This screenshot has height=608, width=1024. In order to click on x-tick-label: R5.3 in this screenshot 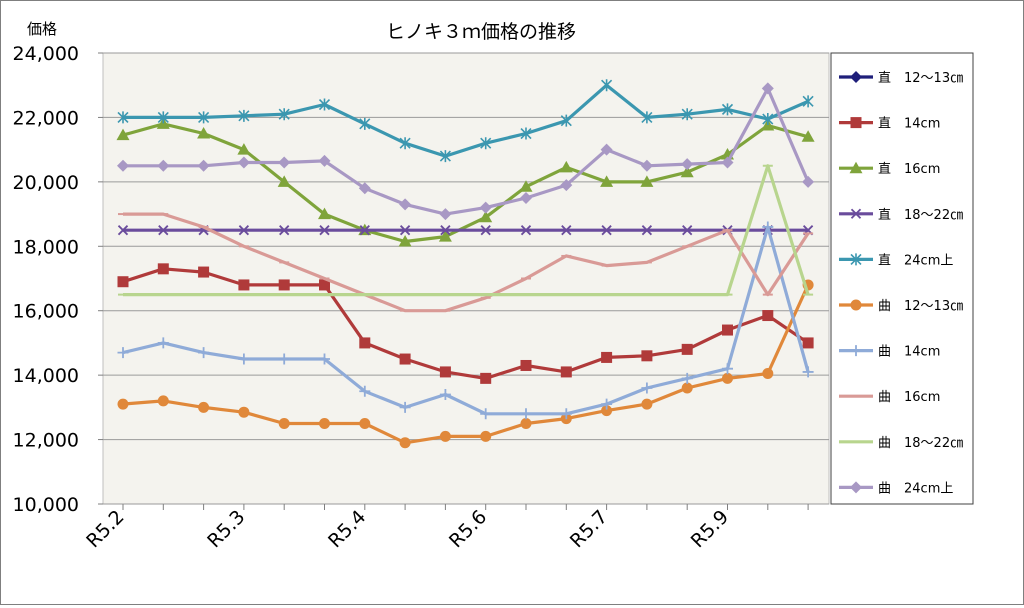, I will do `click(226, 529)`.